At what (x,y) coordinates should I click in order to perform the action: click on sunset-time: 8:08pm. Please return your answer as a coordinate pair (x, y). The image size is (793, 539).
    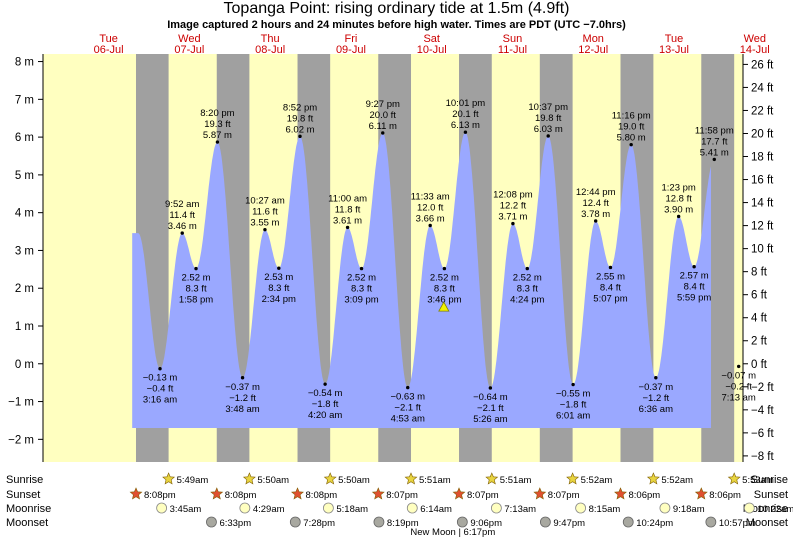
    Looking at the image, I should click on (322, 495).